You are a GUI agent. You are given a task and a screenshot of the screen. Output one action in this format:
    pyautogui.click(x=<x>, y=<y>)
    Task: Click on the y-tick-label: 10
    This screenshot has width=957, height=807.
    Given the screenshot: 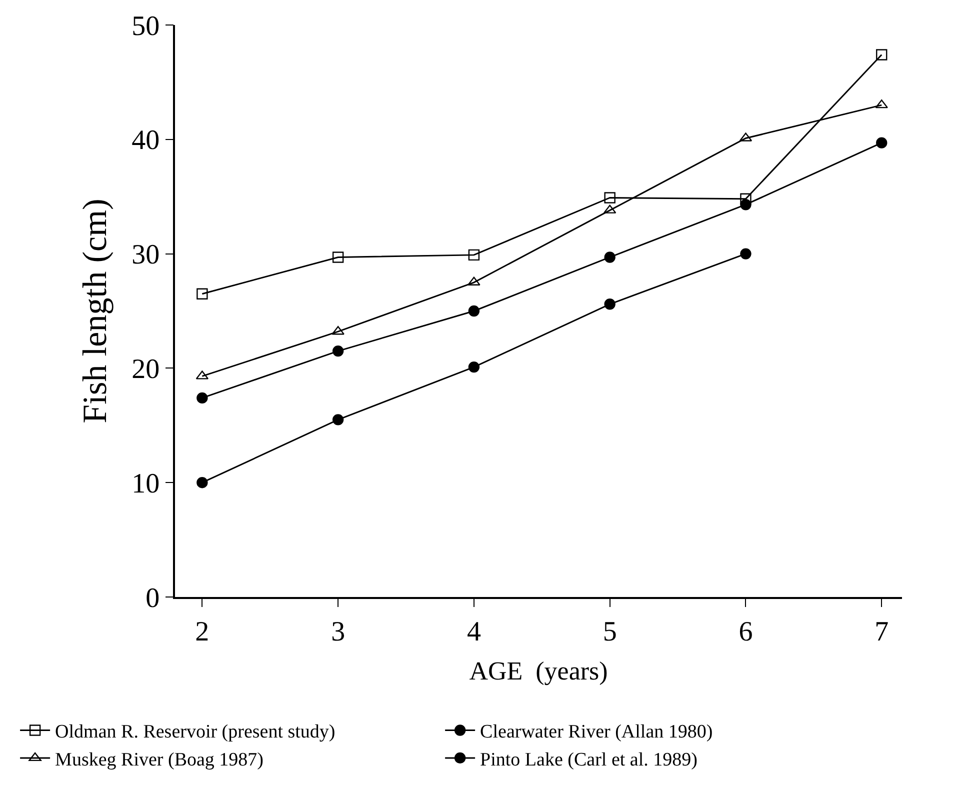 What is the action you would take?
    pyautogui.click(x=146, y=484)
    